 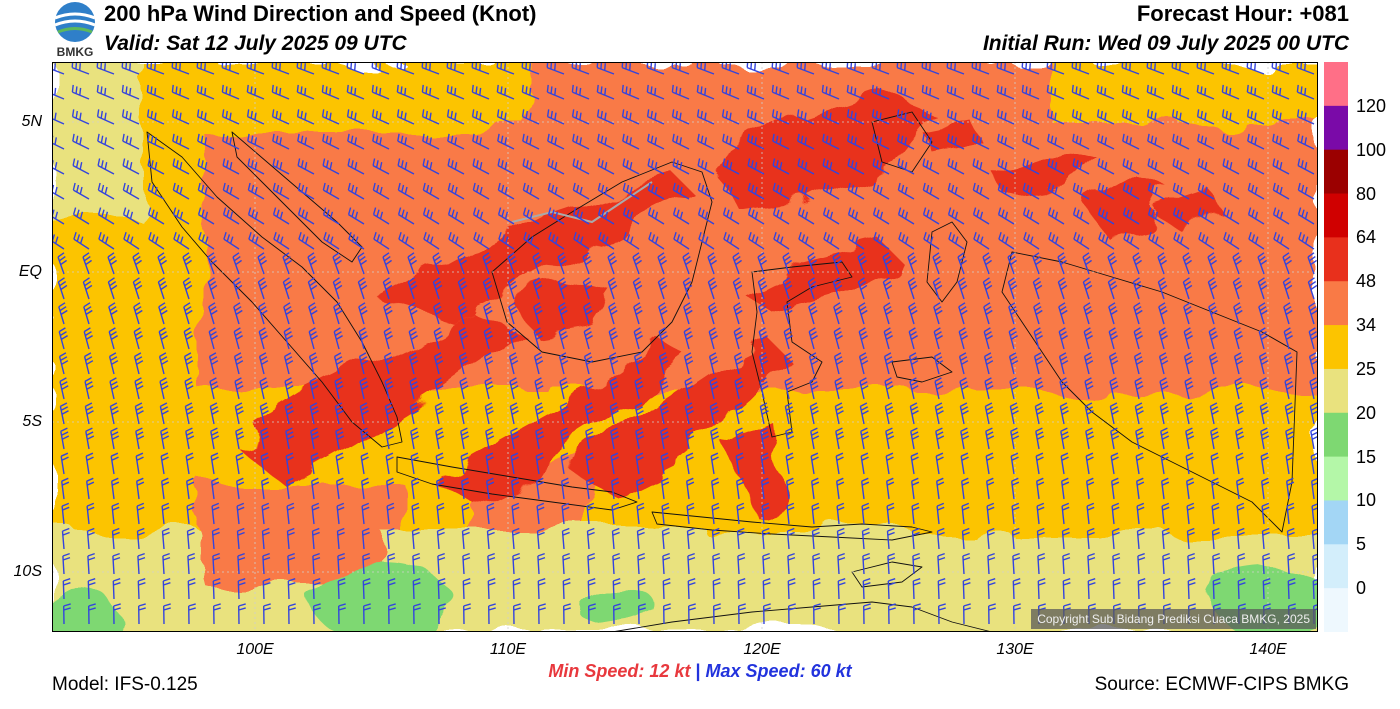 What do you see at coordinates (32, 421) in the screenshot?
I see `lat-label-5s: 5S` at bounding box center [32, 421].